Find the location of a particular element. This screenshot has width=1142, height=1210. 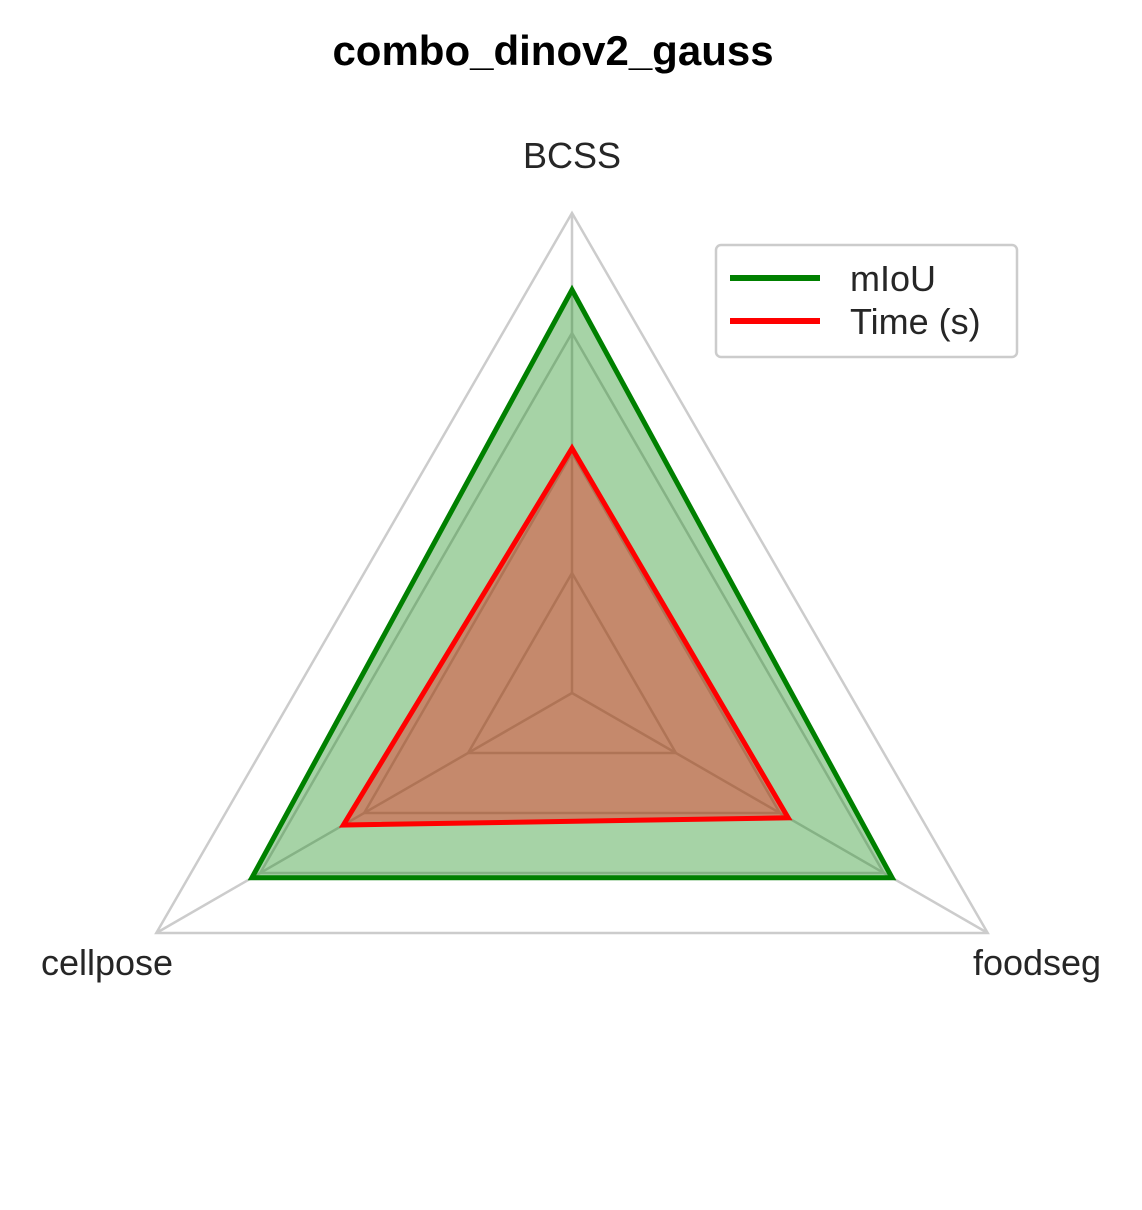

axis-label-cellpose: cellpose is located at coordinates (107, 962).